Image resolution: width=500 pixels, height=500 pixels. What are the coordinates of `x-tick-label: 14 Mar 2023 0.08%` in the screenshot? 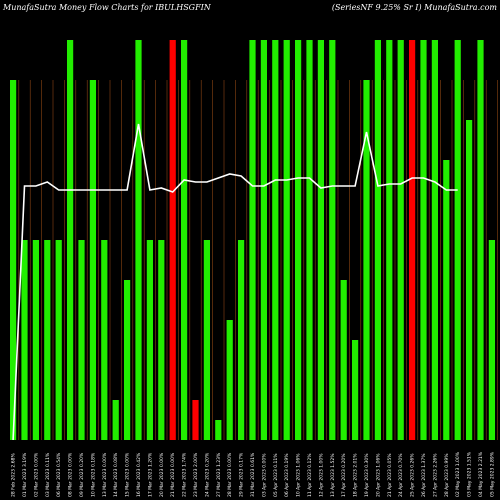 It's located at (116, 474).